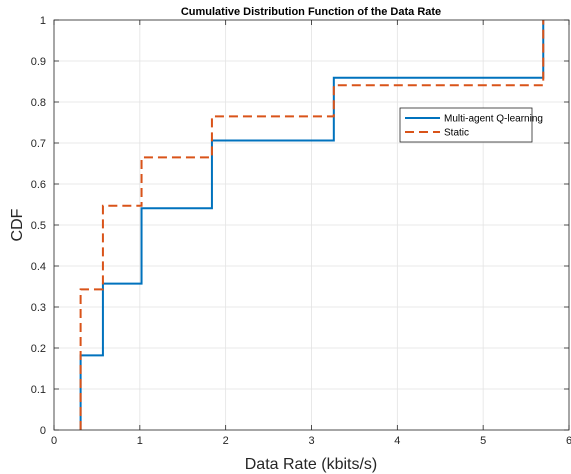  I want to click on y-tick-label: 0.1, so click(38, 390).